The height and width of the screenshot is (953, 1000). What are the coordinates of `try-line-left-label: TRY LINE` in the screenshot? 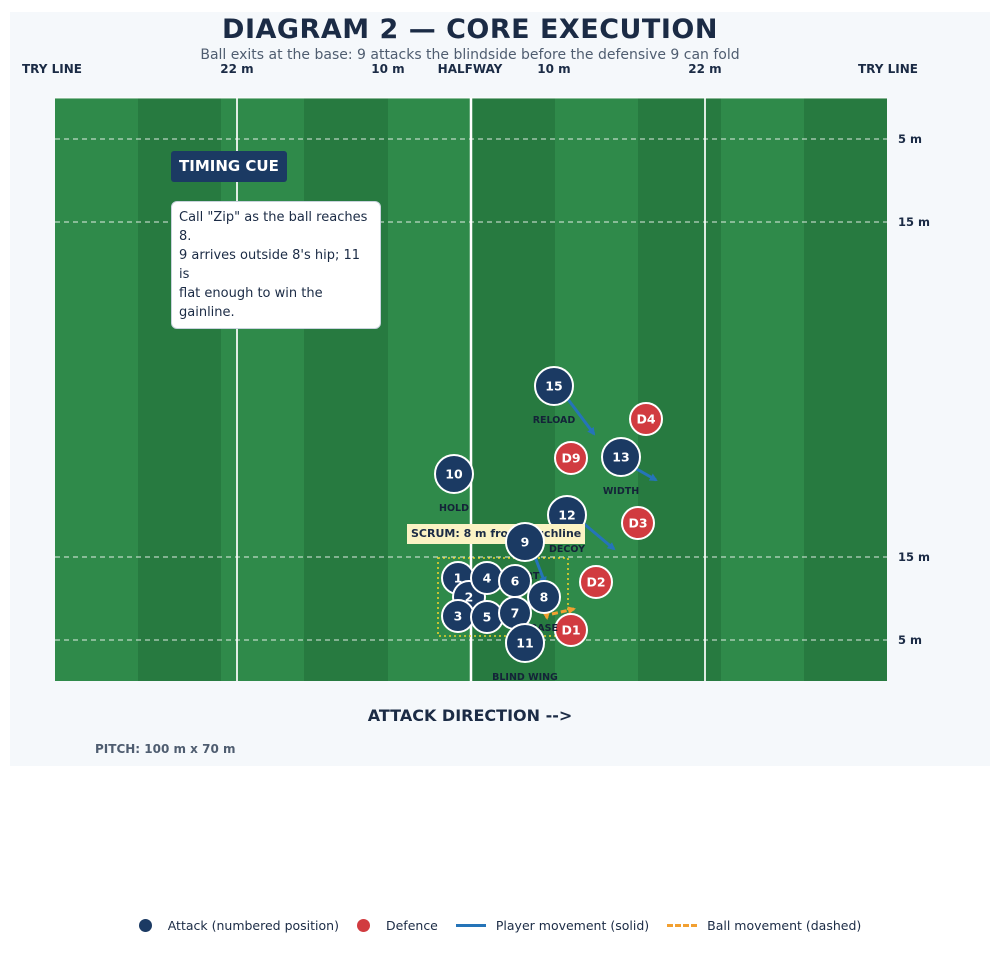 It's located at (52, 69).